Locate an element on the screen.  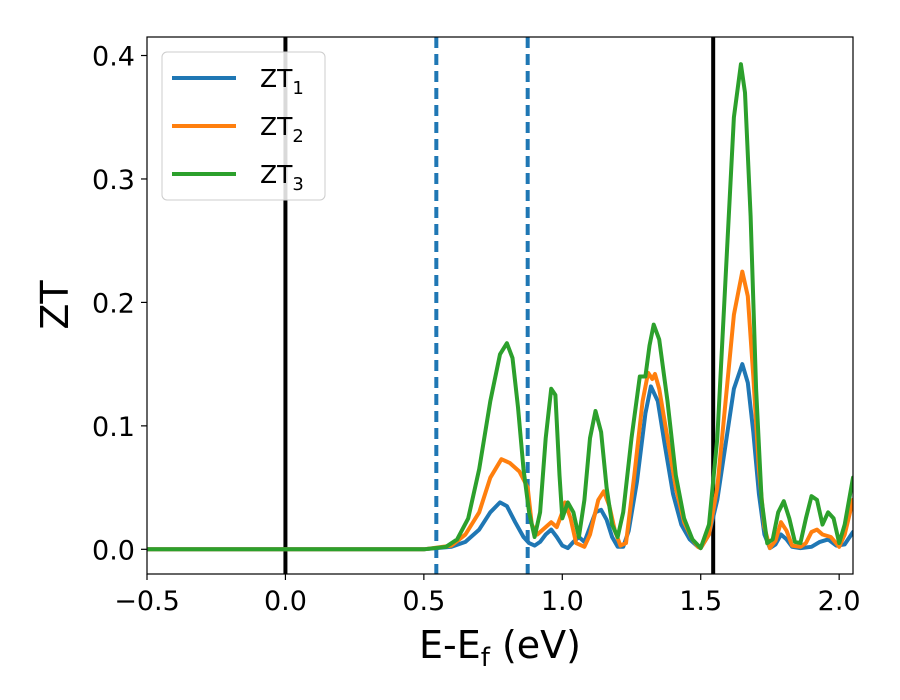
x-tick-label: 0.0 is located at coordinates (285, 601).